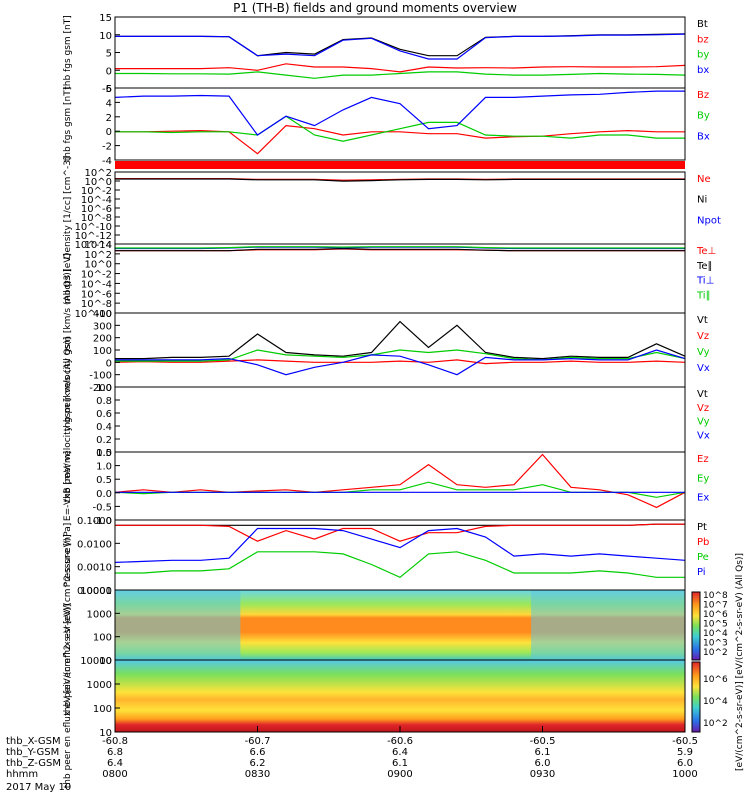  I want to click on y-axis-label: E=-VxB [mV/m], so click(68, 486).